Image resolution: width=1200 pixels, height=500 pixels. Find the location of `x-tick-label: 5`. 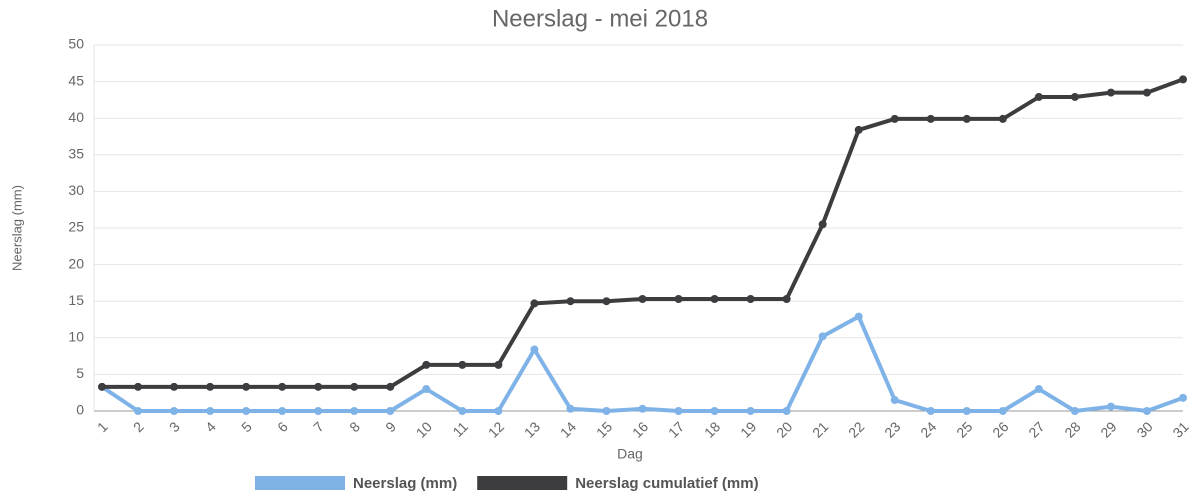

x-tick-label: 5 is located at coordinates (246, 426).